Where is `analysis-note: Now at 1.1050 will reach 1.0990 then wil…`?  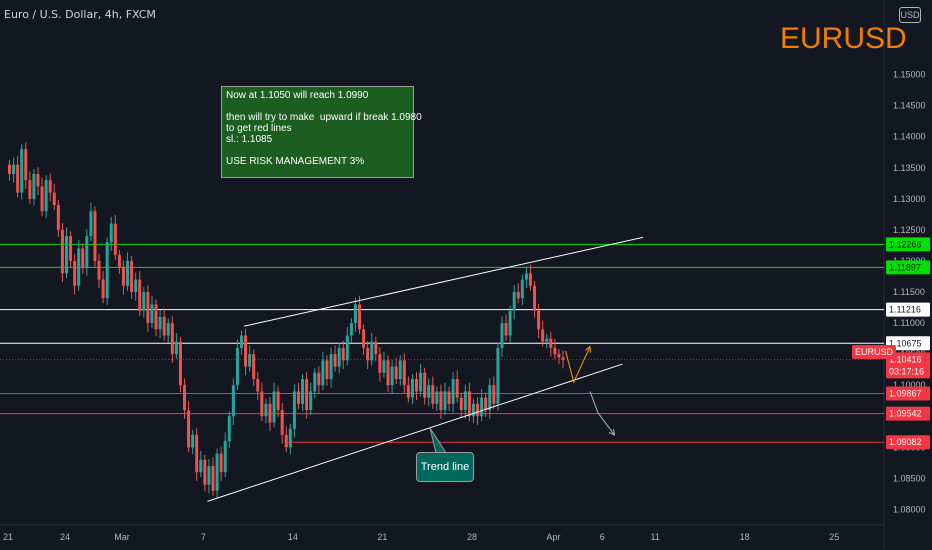 analysis-note: Now at 1.1050 will reach 1.0990 then wil… is located at coordinates (321, 132).